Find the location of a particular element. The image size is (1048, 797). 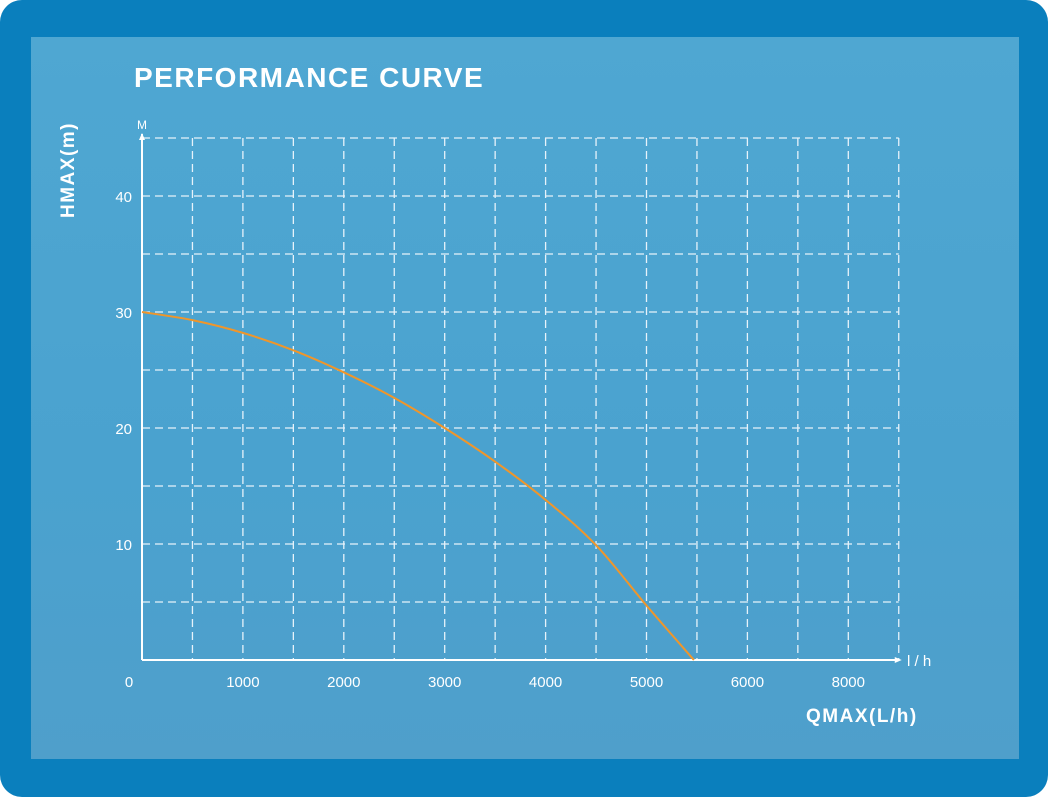

x-tick-label: 0 is located at coordinates (129, 682).